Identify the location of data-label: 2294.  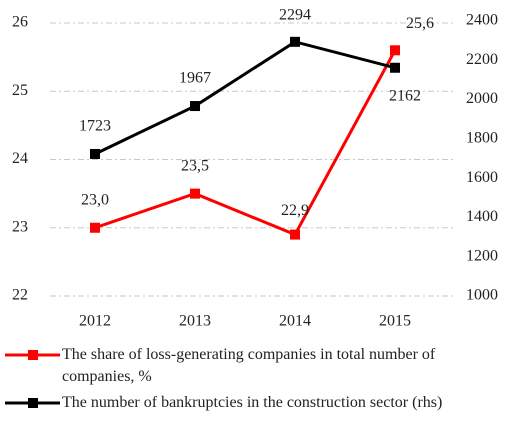
(295, 14).